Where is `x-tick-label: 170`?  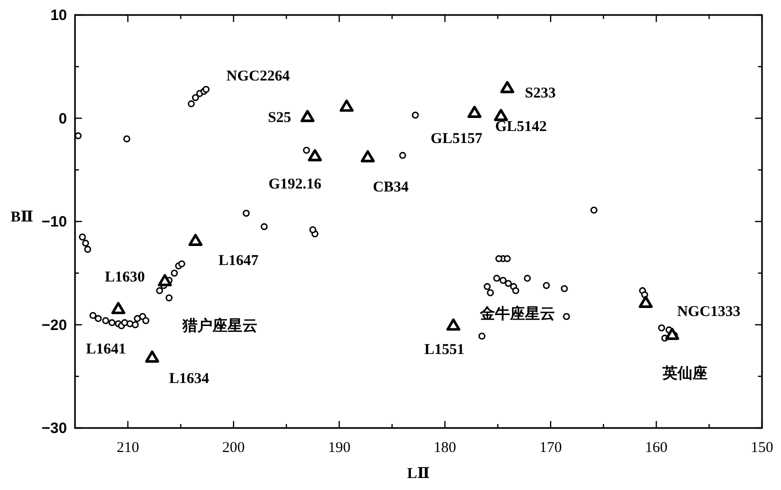 x-tick-label: 170 is located at coordinates (550, 448).